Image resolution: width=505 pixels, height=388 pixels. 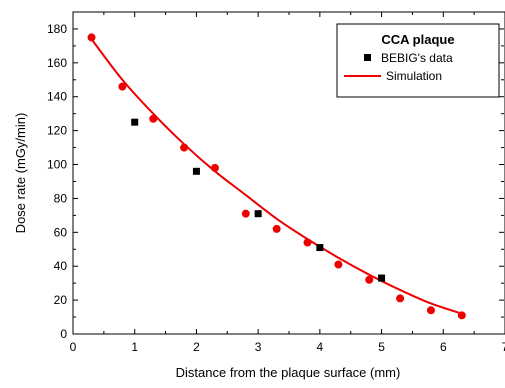 What do you see at coordinates (381, 347) in the screenshot?
I see `x-tick-label: 5` at bounding box center [381, 347].